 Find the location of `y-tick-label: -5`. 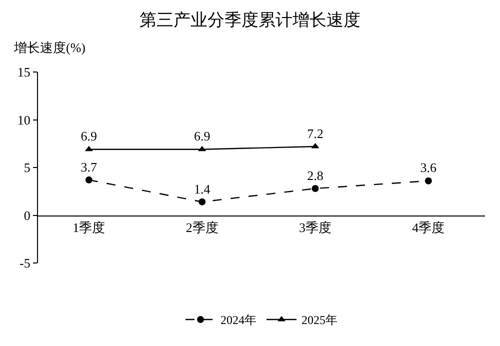

y-tick-label: -5 is located at coordinates (25, 263).